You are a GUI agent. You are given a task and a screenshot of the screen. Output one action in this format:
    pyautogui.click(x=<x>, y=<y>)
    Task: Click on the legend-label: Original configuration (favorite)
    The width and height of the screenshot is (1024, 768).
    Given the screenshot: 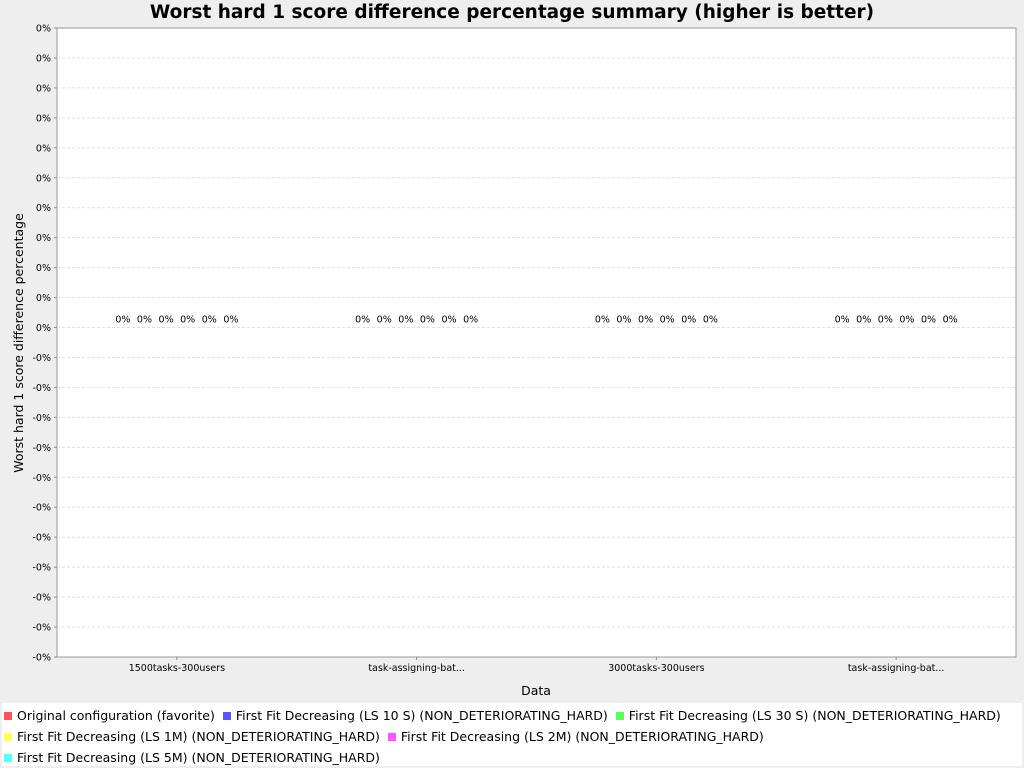 What is the action you would take?
    pyautogui.click(x=116, y=715)
    